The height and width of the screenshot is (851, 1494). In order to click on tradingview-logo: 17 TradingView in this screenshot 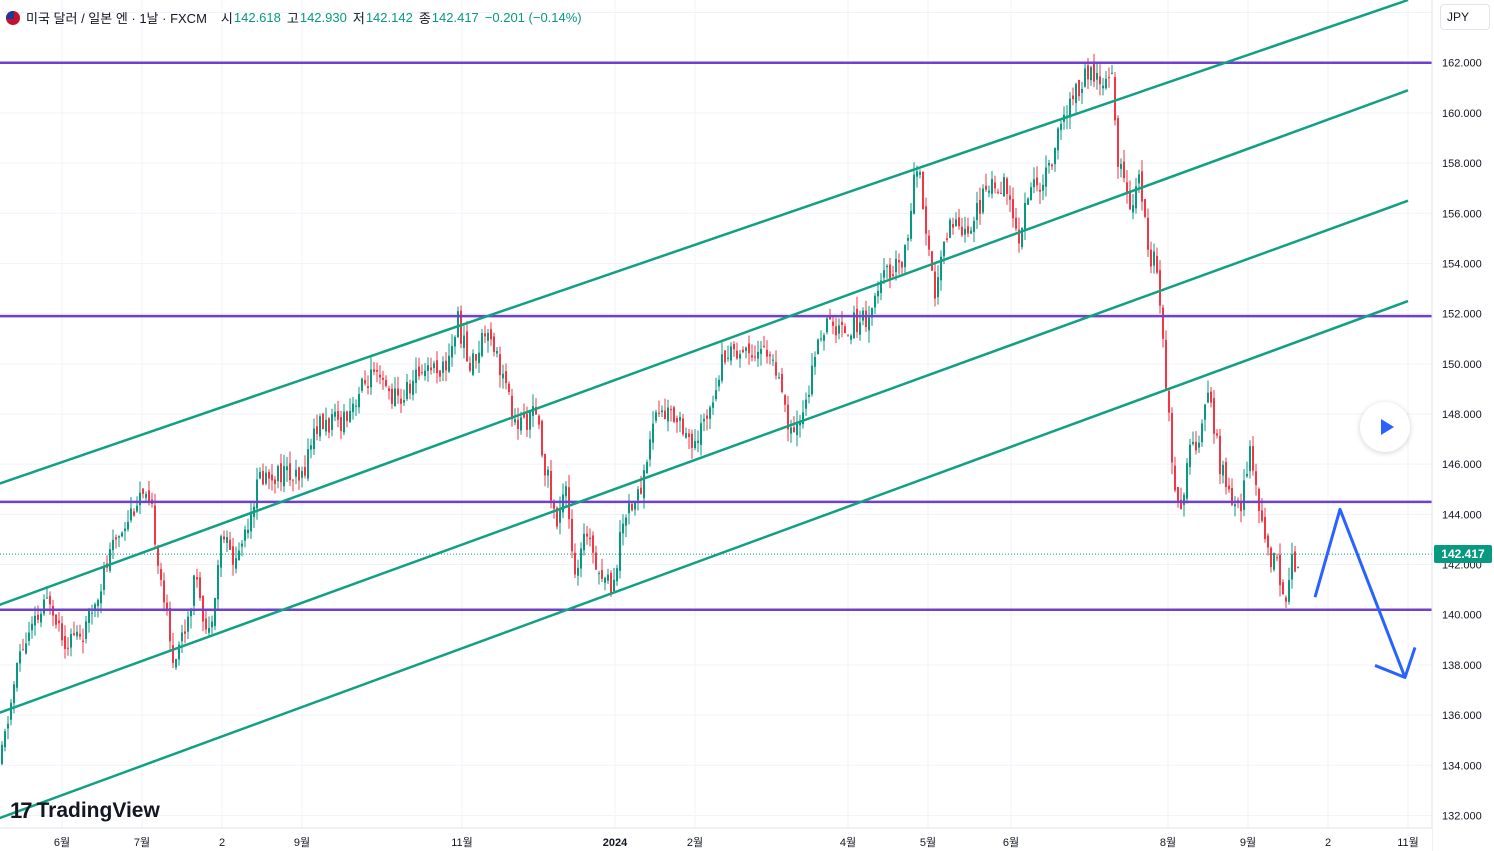, I will do `click(85, 811)`.